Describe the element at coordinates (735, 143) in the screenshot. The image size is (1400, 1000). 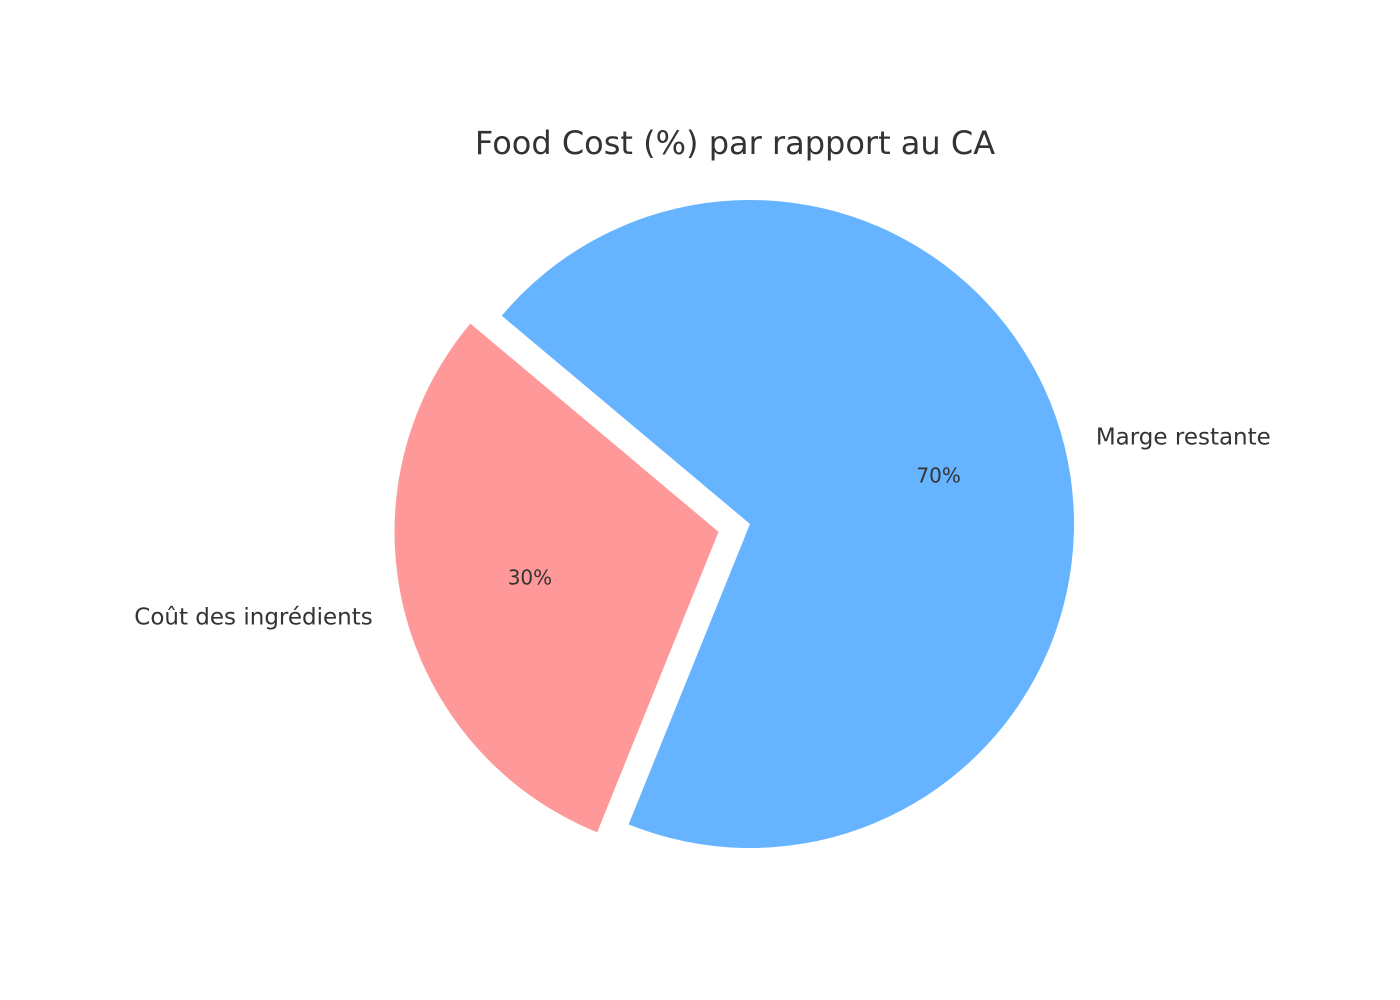
I see `chart-title: Food Cost (%) par rapport au CA` at that location.